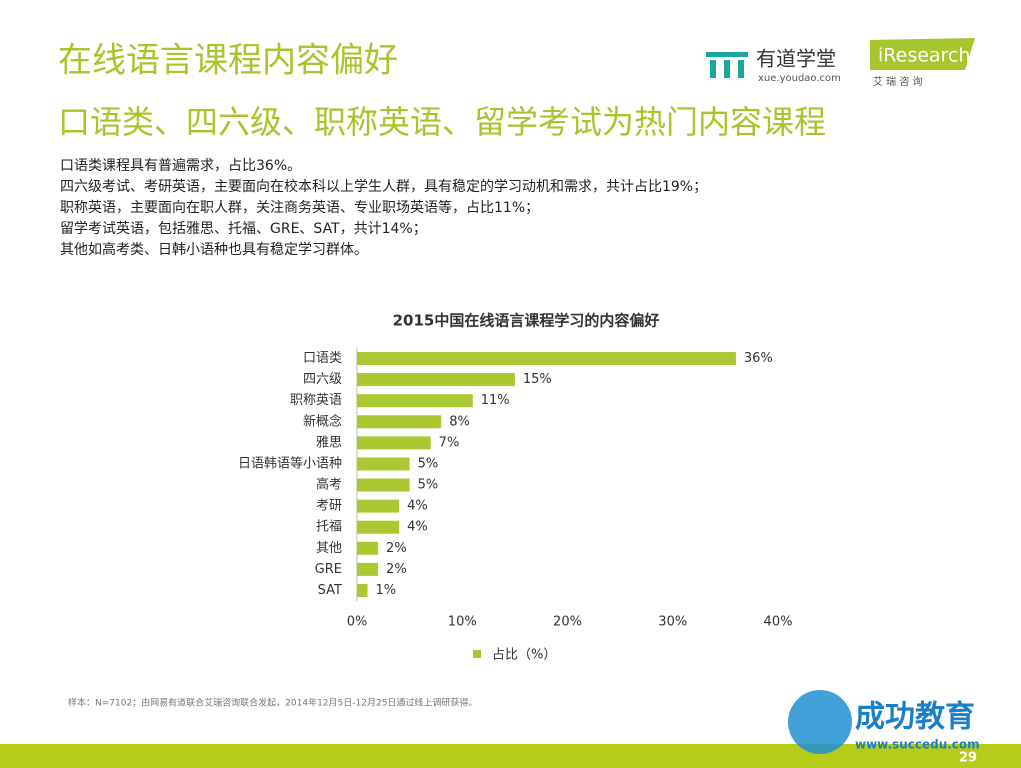  What do you see at coordinates (329, 527) in the screenshot?
I see `y-tick-label: 托福` at bounding box center [329, 527].